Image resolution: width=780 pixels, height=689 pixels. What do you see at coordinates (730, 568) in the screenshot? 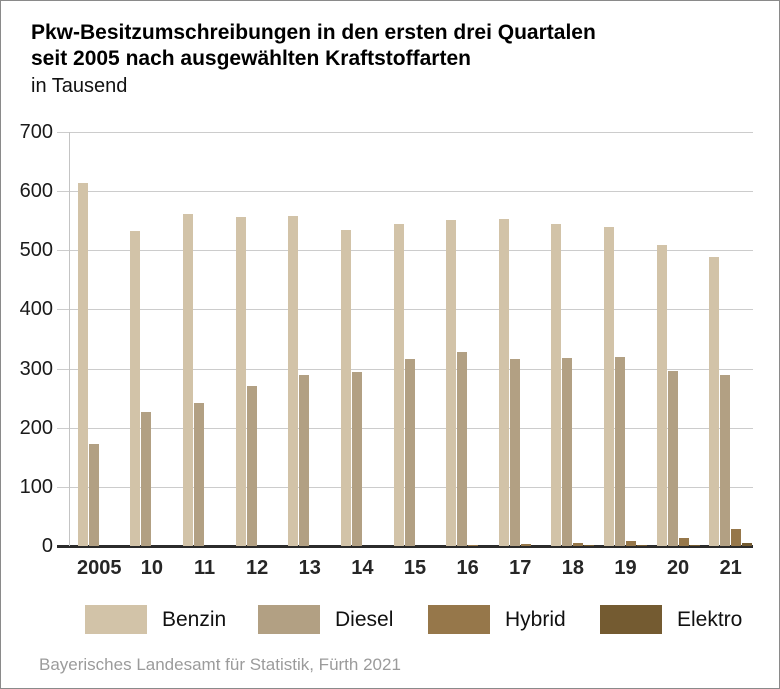
I see `x-axis-tick-label: 21` at bounding box center [730, 568].